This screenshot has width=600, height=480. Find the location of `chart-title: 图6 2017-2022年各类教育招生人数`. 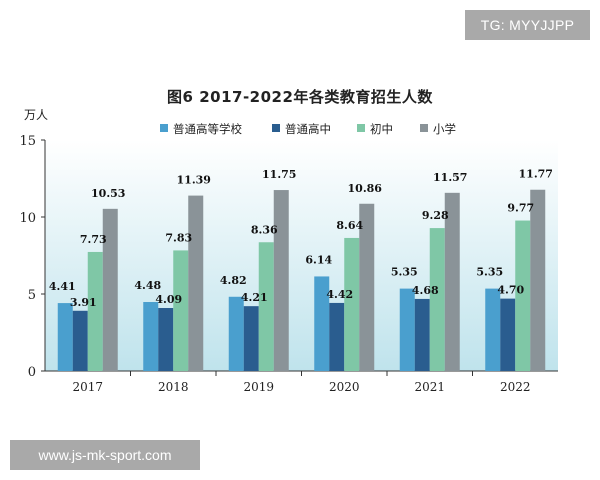

chart-title: 图6 2017-2022年各类教育招生人数 is located at coordinates (300, 97).